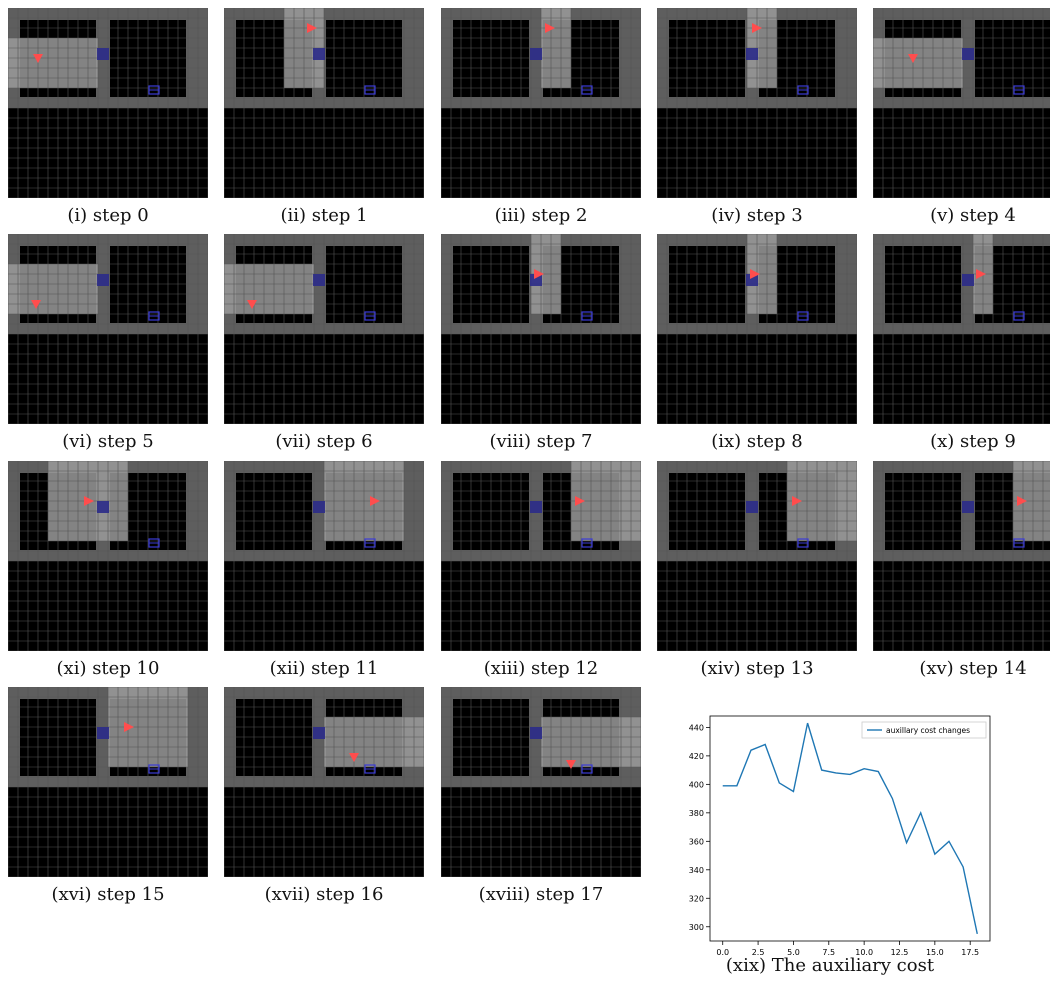  Describe the element at coordinates (108, 215) in the screenshot. I see `panel-caption: (i) step 0` at that location.